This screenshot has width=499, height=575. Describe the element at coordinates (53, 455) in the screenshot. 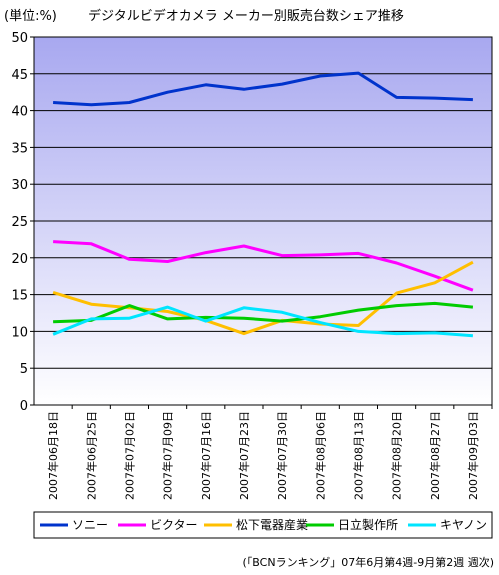

I see `x-tick-label: 2007年06月18日` at that location.